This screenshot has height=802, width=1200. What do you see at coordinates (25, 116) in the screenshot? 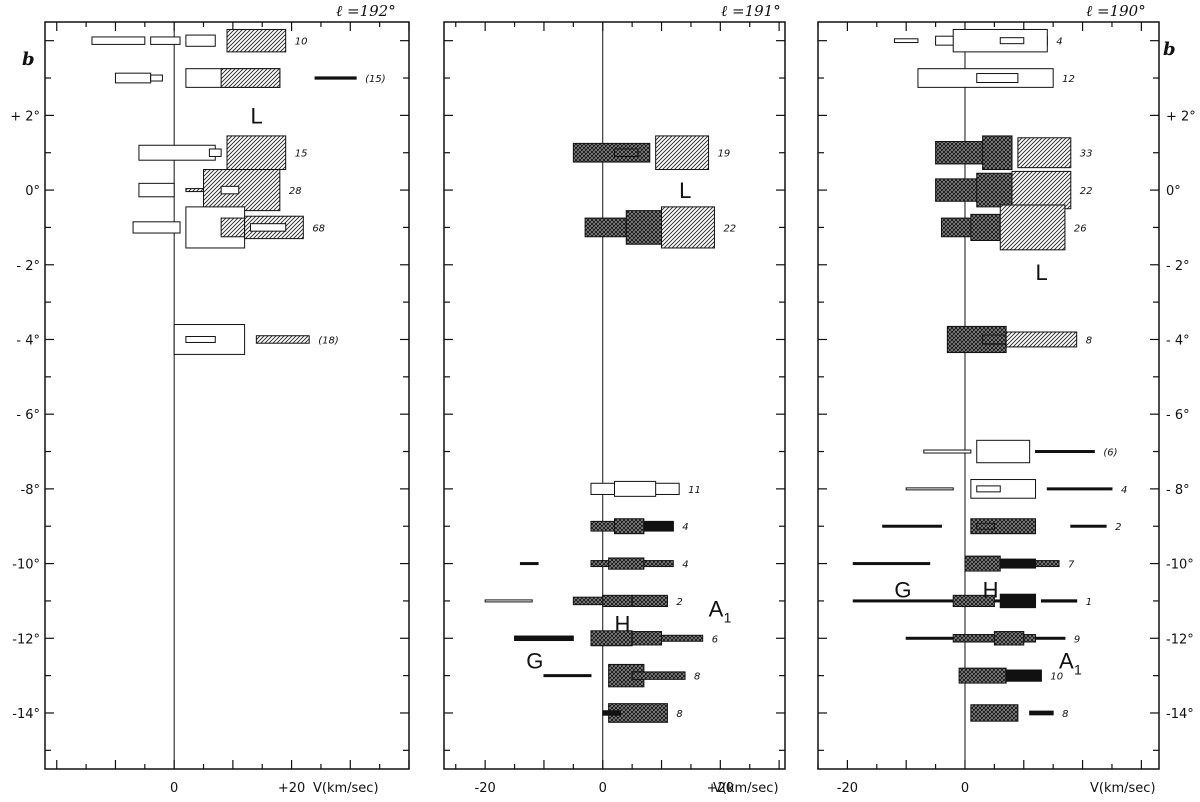
I see `y-tick-label: + 2°` at bounding box center [25, 116].